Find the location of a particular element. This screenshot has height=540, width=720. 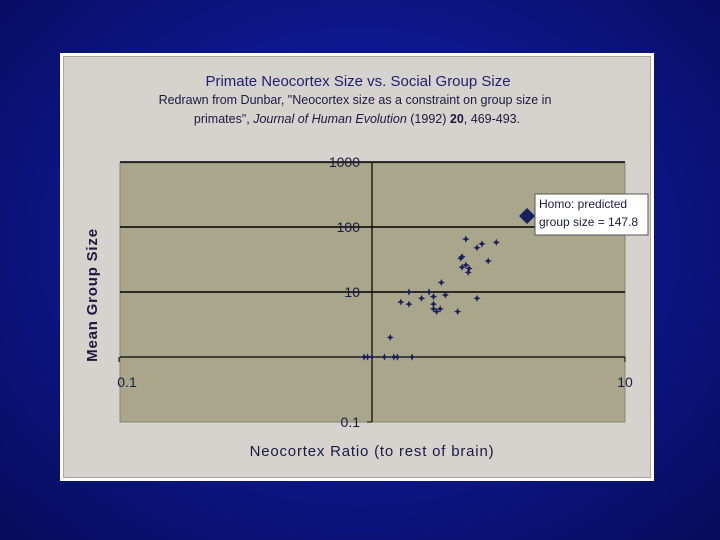

y-axis-label: Mean Group Size is located at coordinates (92, 295).